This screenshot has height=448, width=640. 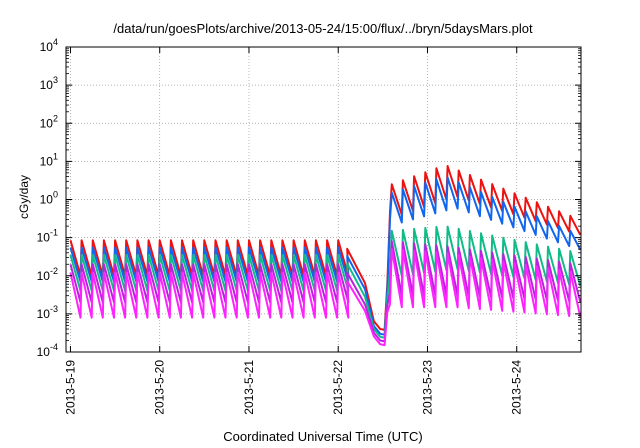 What do you see at coordinates (160, 387) in the screenshot?
I see `x-tick-label: 2013-5-20` at bounding box center [160, 387].